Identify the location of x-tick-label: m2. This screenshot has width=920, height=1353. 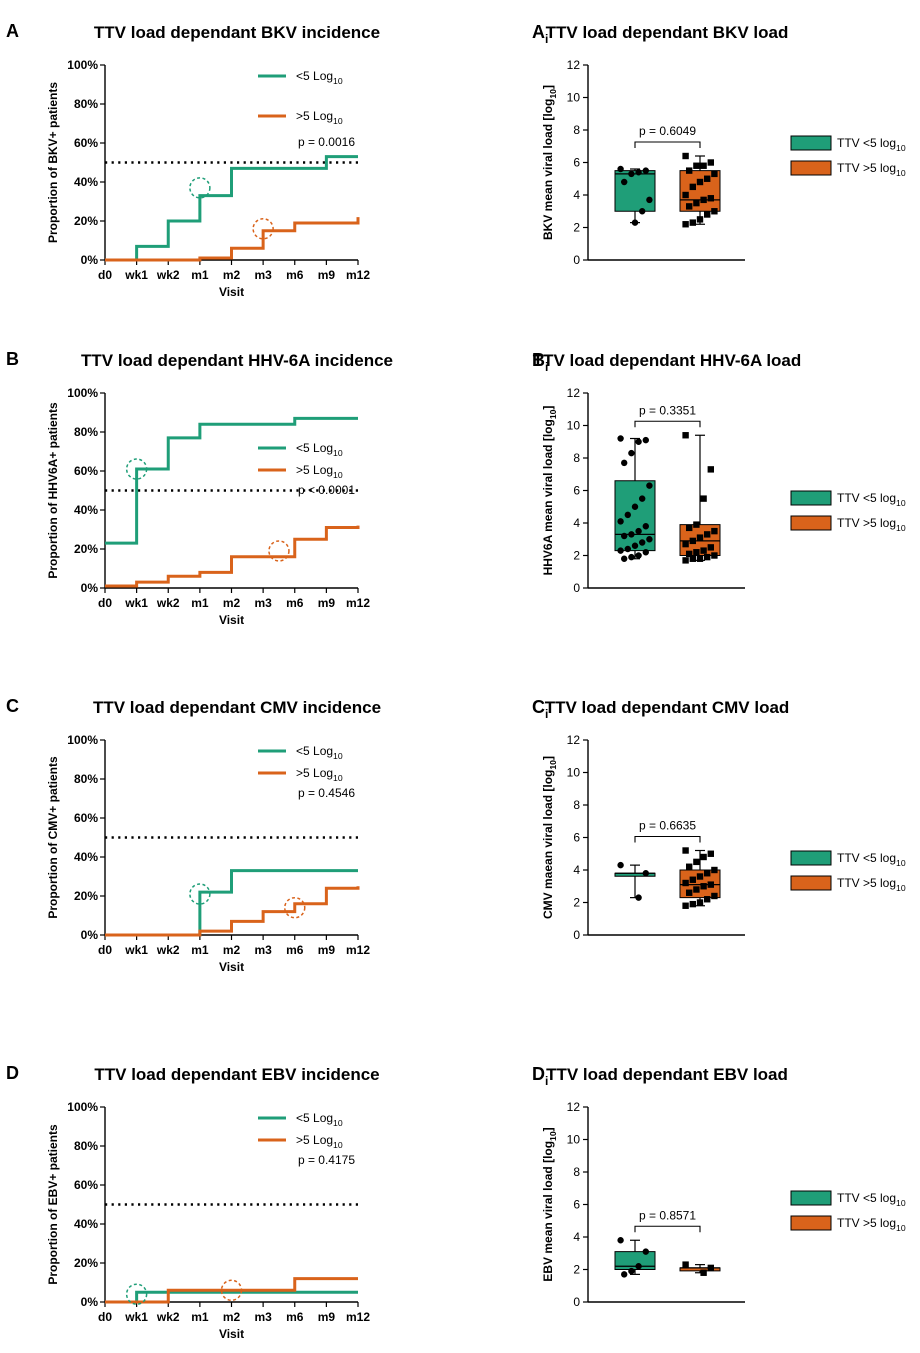
(232, 950).